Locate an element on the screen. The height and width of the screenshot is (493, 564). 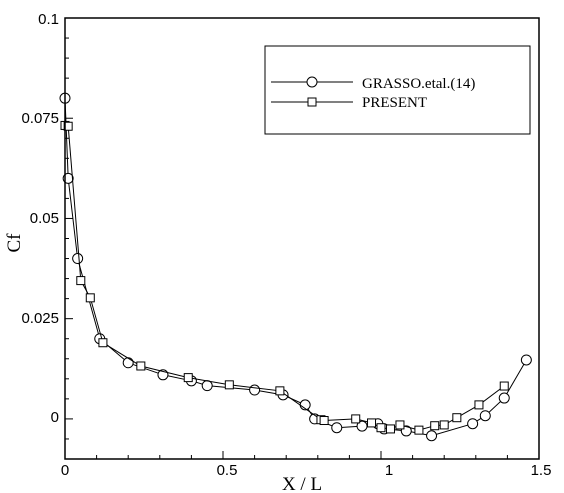
x-tick-label-2: 1 is located at coordinates (389, 470).